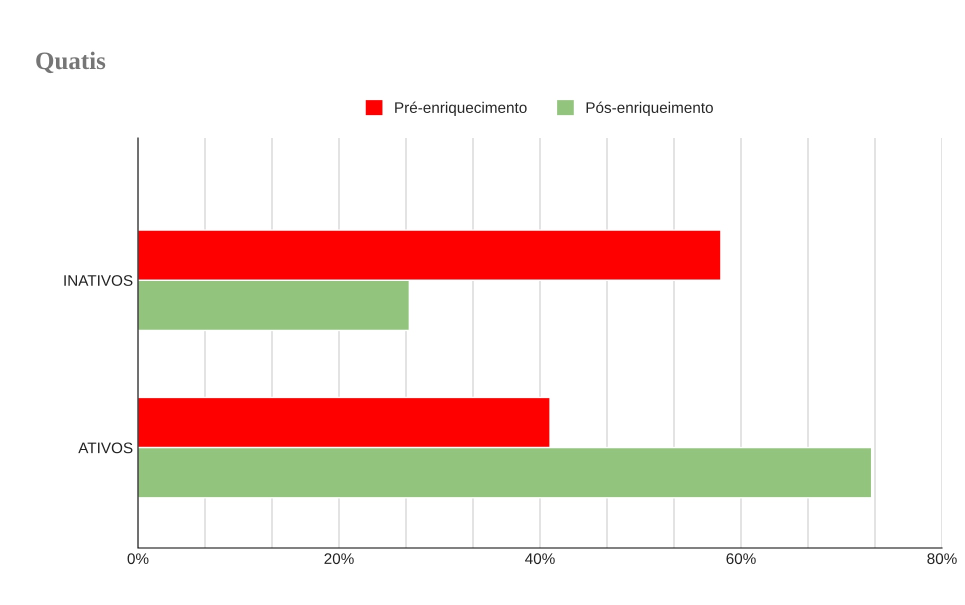  I want to click on x-tick-label: 80%, so click(942, 558).